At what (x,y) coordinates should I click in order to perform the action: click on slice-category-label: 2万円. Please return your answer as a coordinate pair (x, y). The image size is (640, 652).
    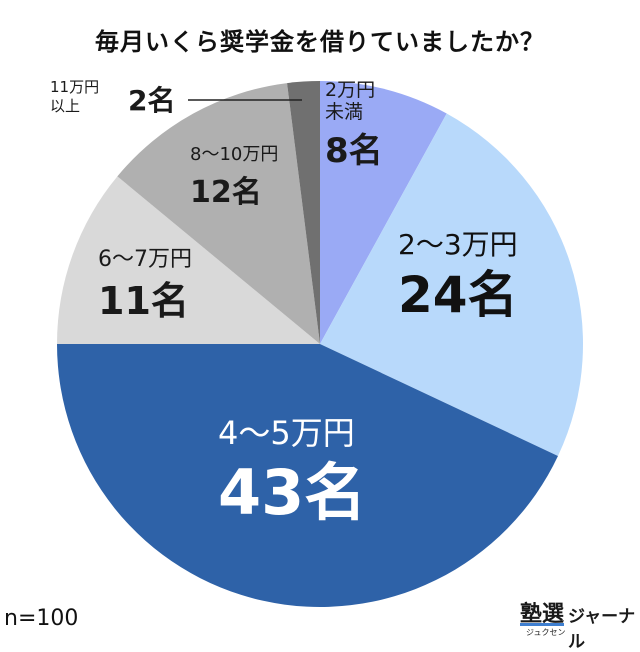
    Looking at the image, I should click on (350, 90).